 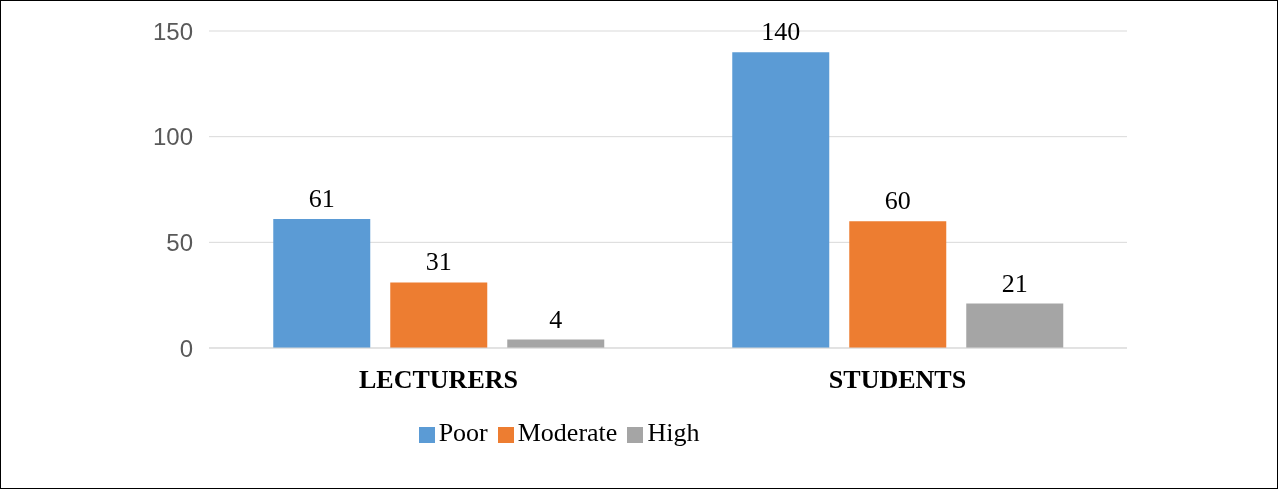 What do you see at coordinates (673, 432) in the screenshot?
I see `legend-label: High` at bounding box center [673, 432].